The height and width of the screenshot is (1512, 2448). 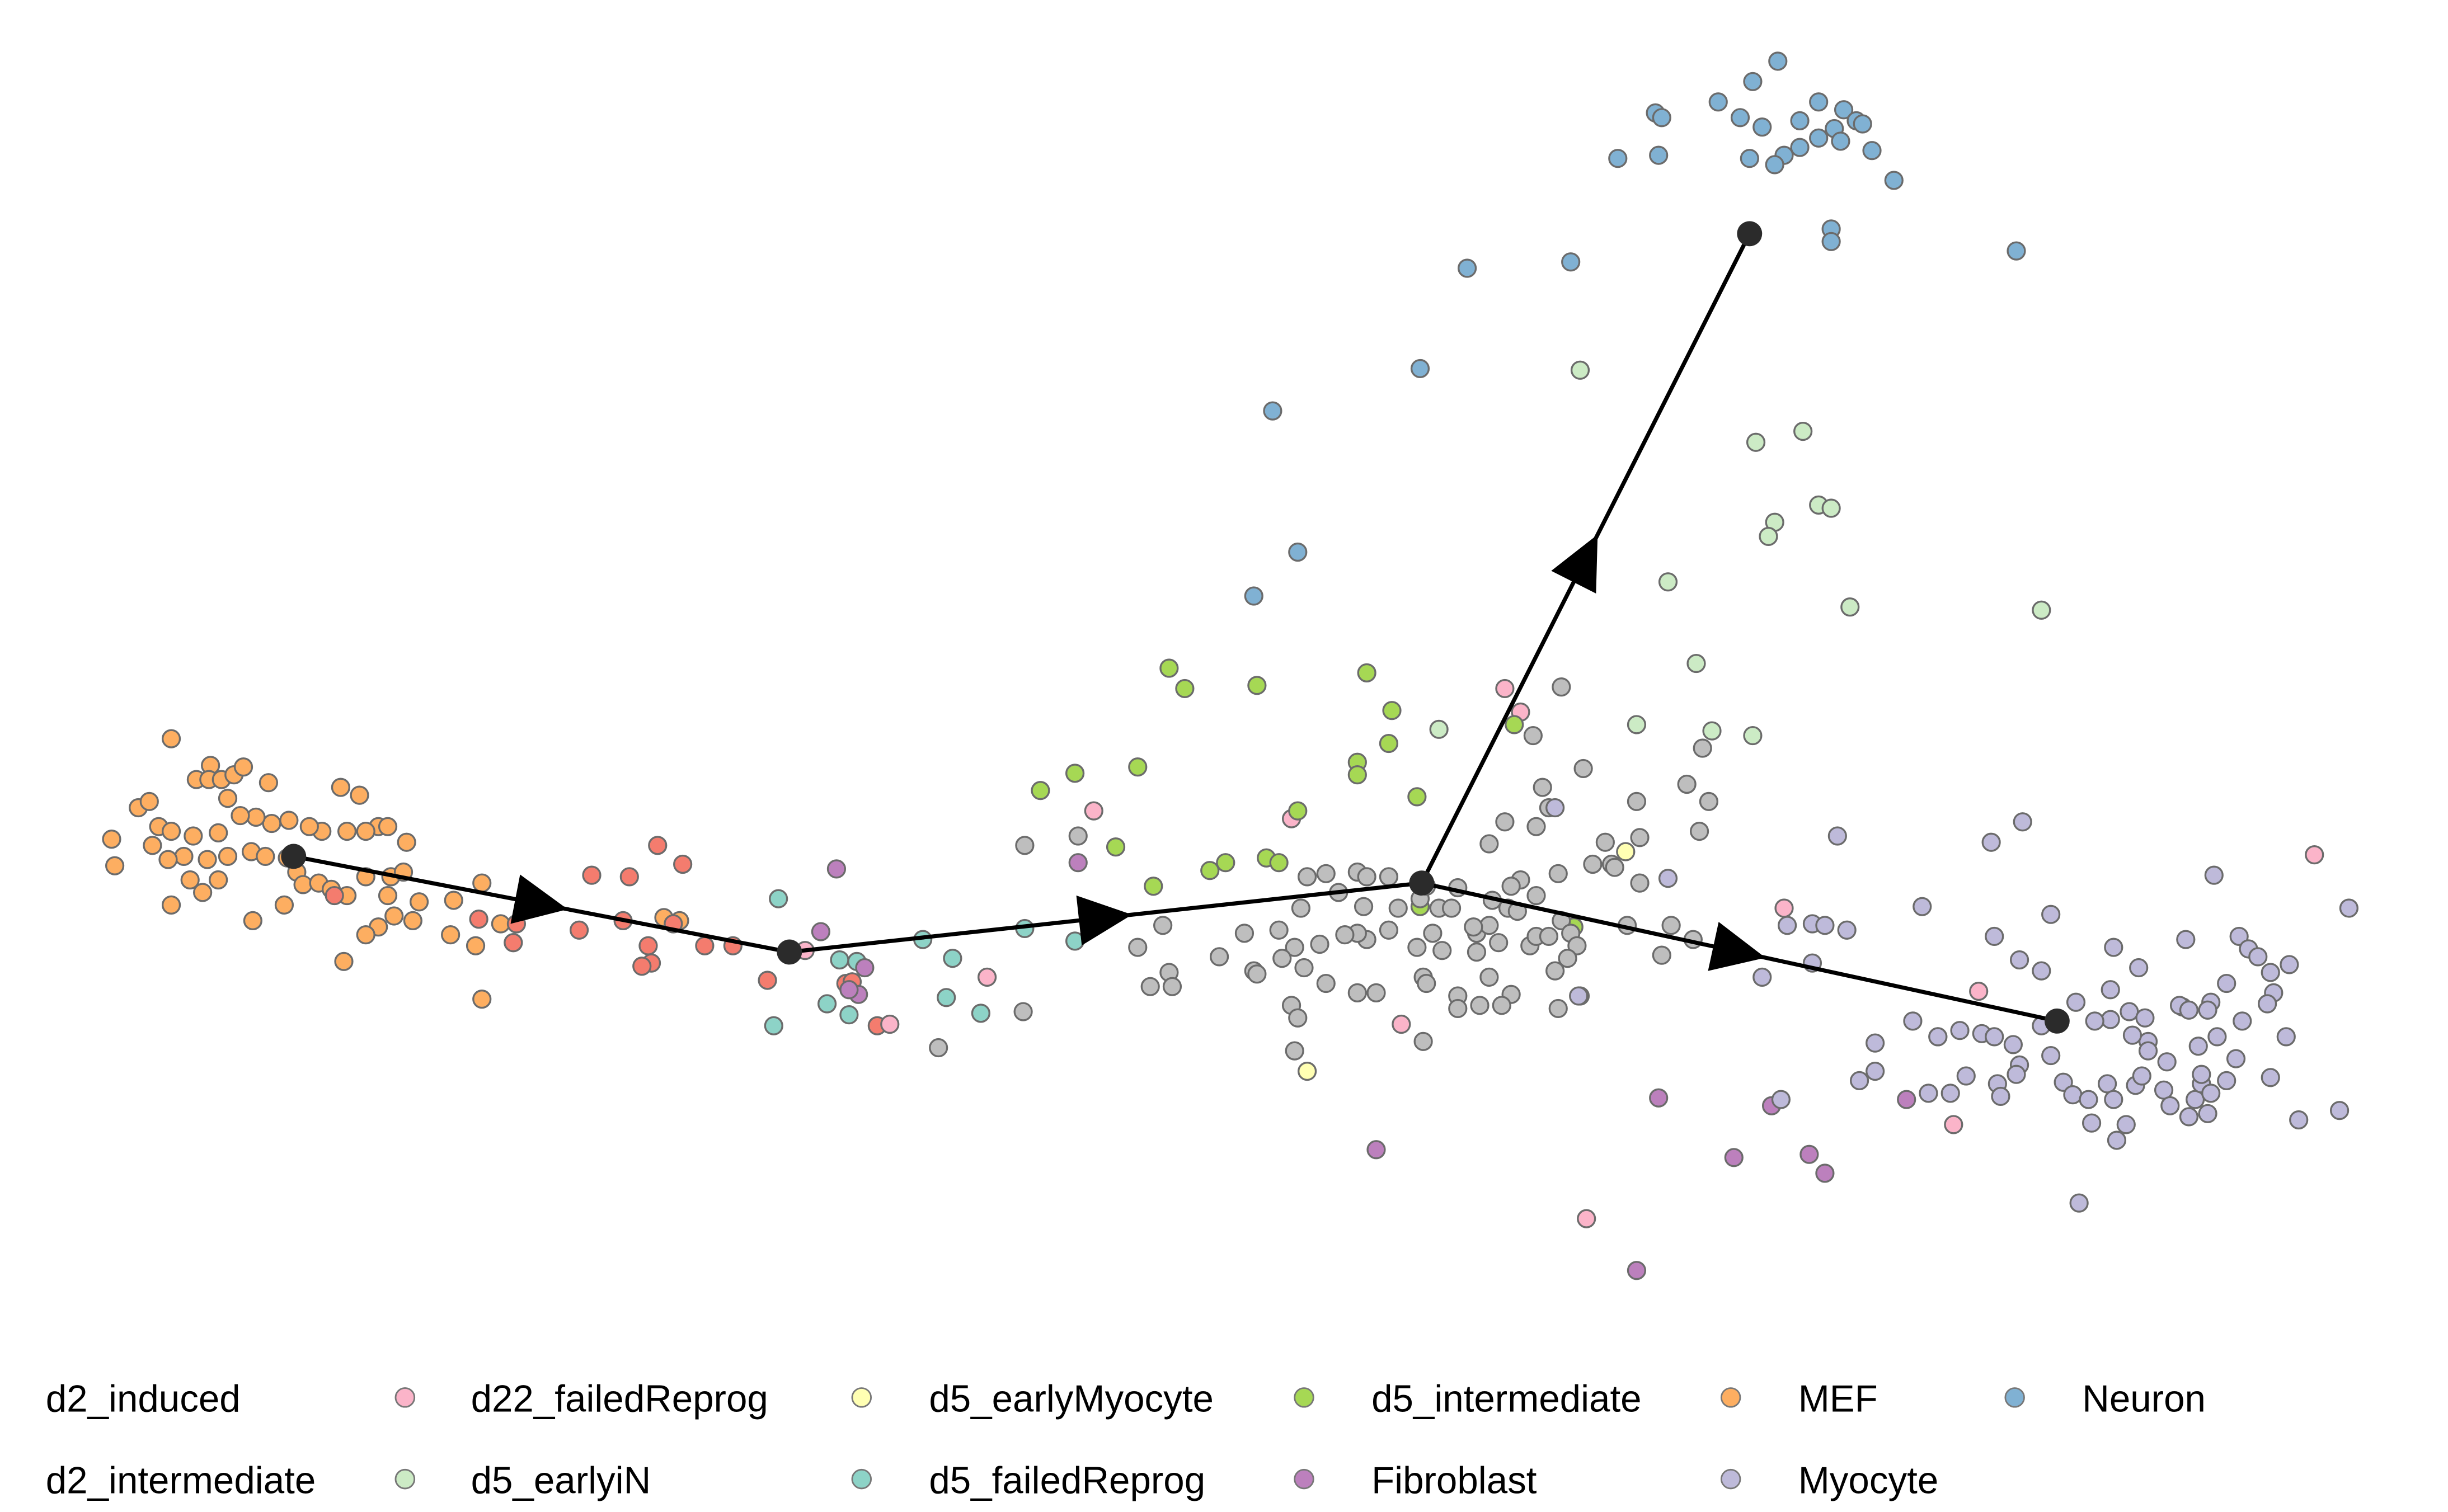 What do you see at coordinates (2144, 1399) in the screenshot?
I see `legend-label: Neuron` at bounding box center [2144, 1399].